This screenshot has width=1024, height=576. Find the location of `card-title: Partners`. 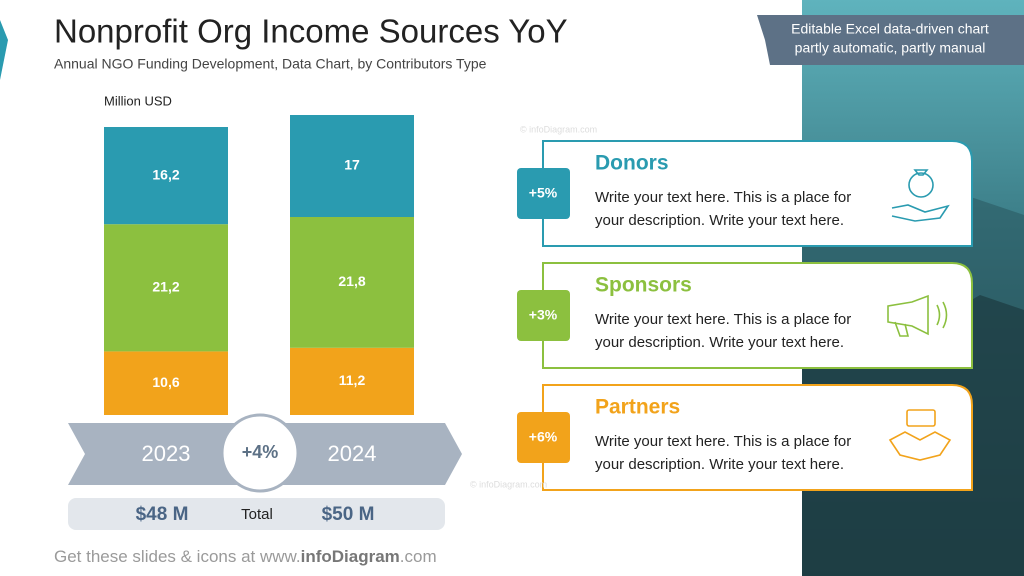

card-title: Partners is located at coordinates (637, 407).